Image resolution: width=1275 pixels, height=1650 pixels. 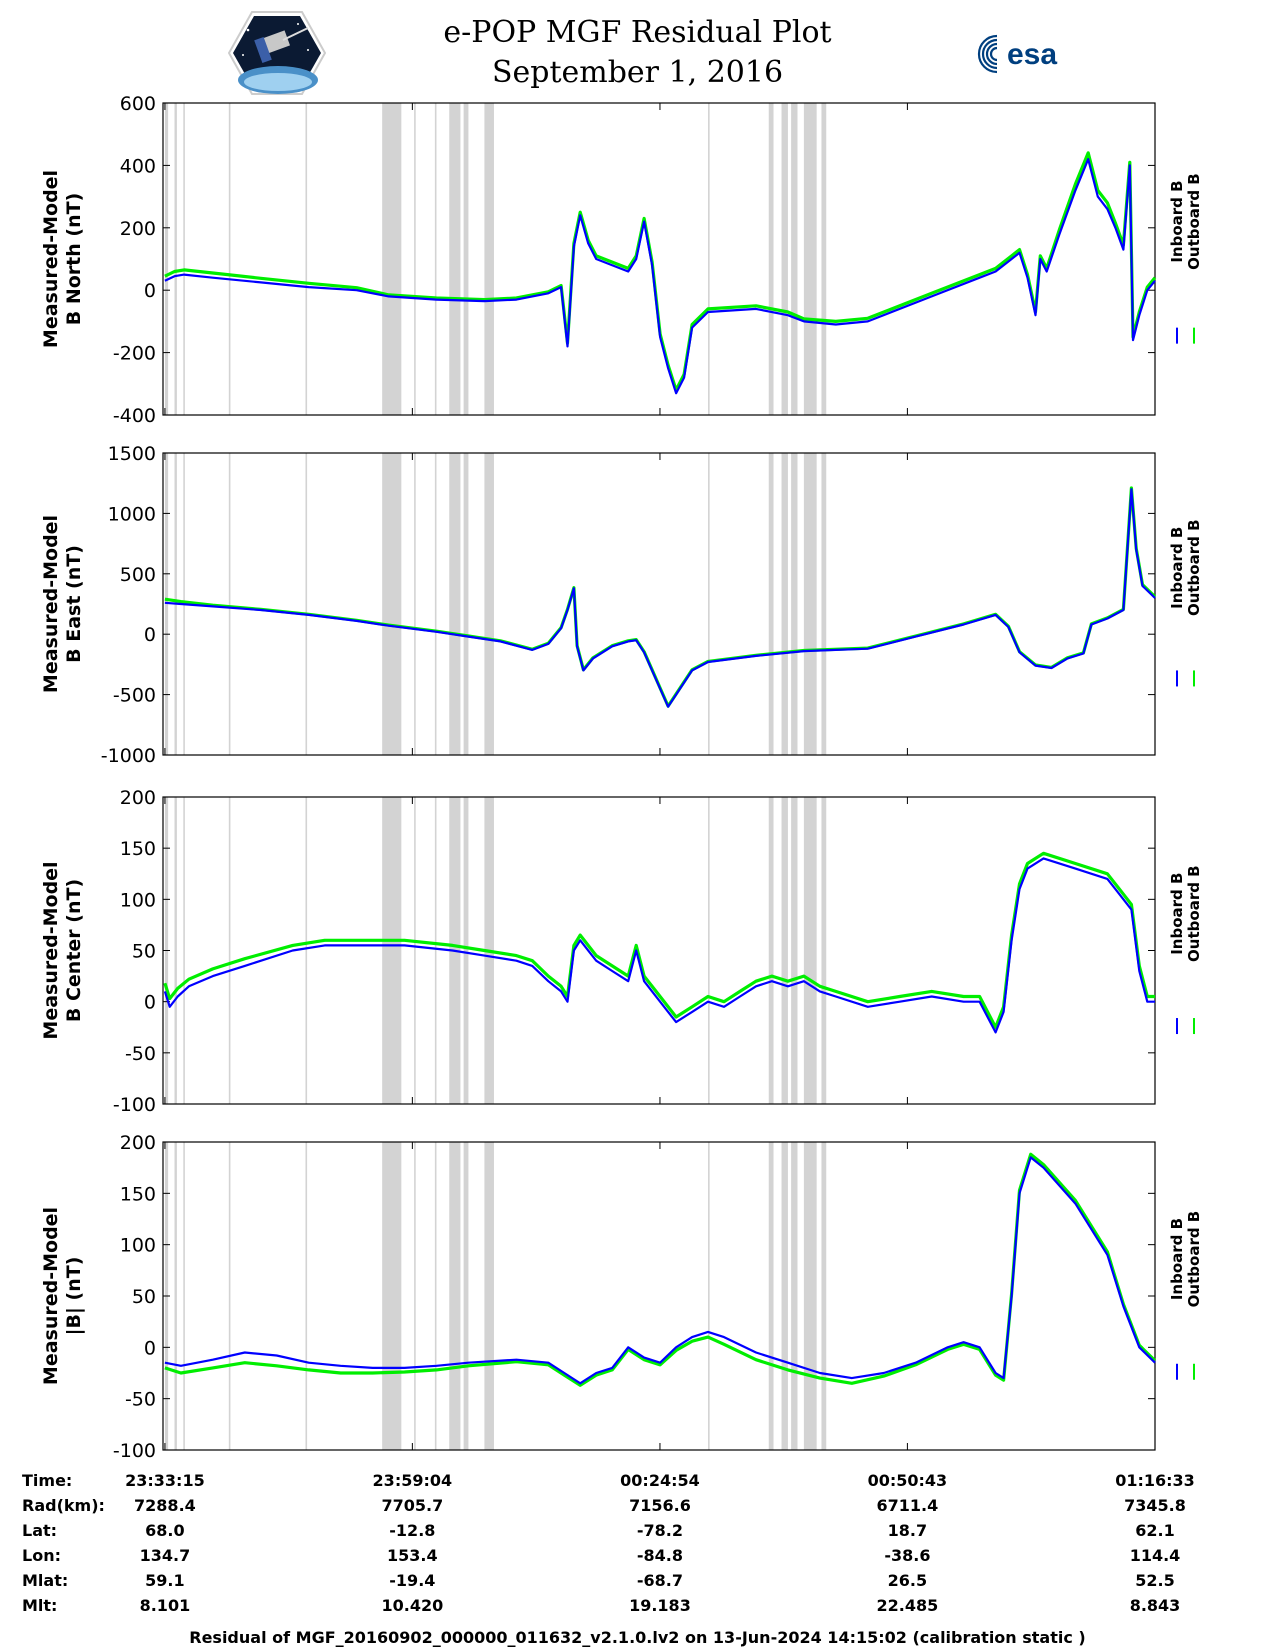 I want to click on info-row: Rad(km): 7288.4 7705.7 7156.6 6711.4 7345.8, so click(x=637, y=1508).